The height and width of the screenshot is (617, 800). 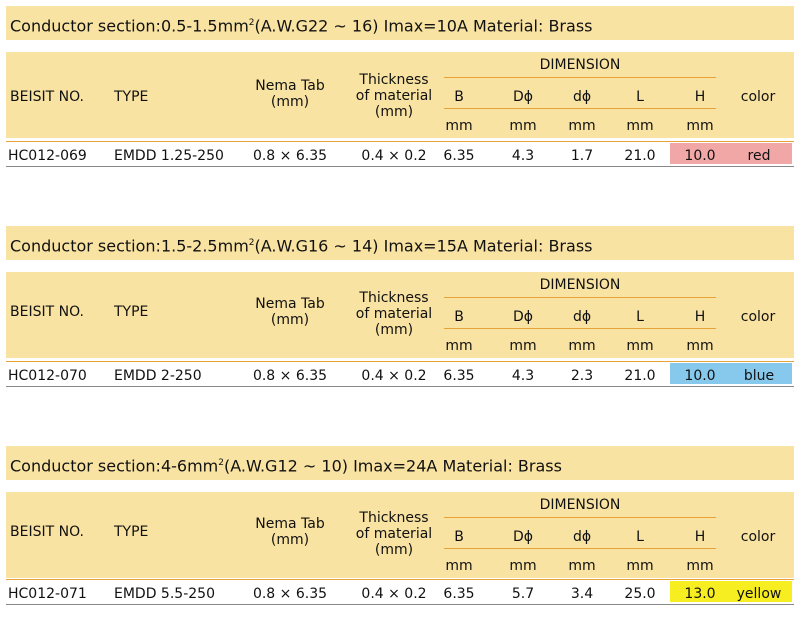 I want to click on row-type: EMDD 1.25-250, so click(x=169, y=156).